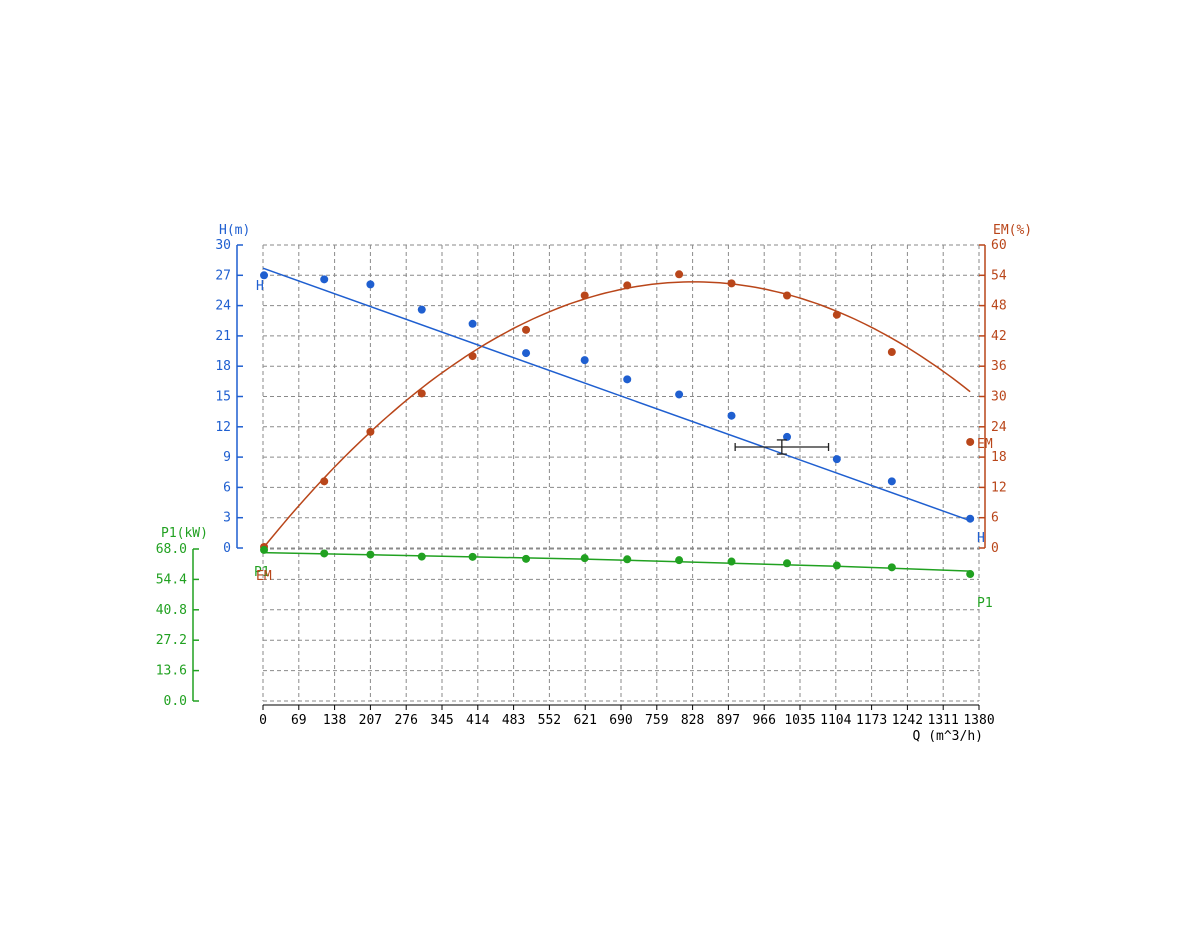 The height and width of the screenshot is (950, 1200). Describe the element at coordinates (171, 549) in the screenshot. I see `p1-tick-label: 68.0` at that location.